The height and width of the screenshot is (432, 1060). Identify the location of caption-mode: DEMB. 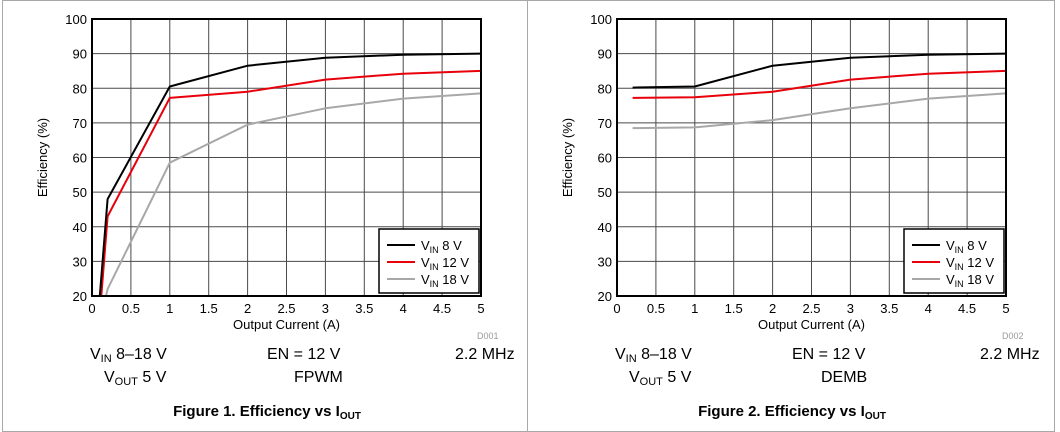
(844, 377).